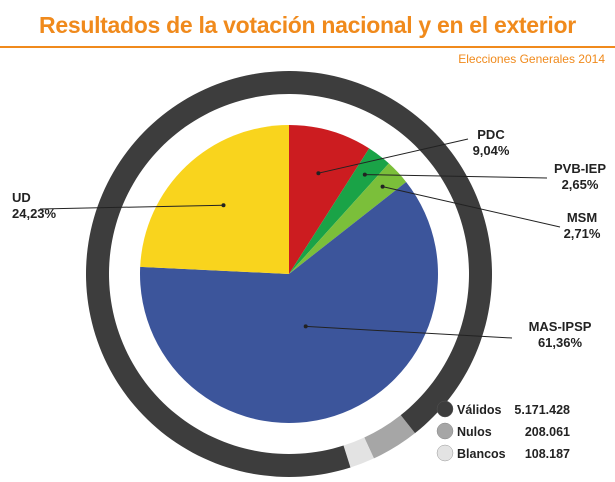 The image size is (615, 482). I want to click on legend-value-blancos: 108.187, so click(547, 454).